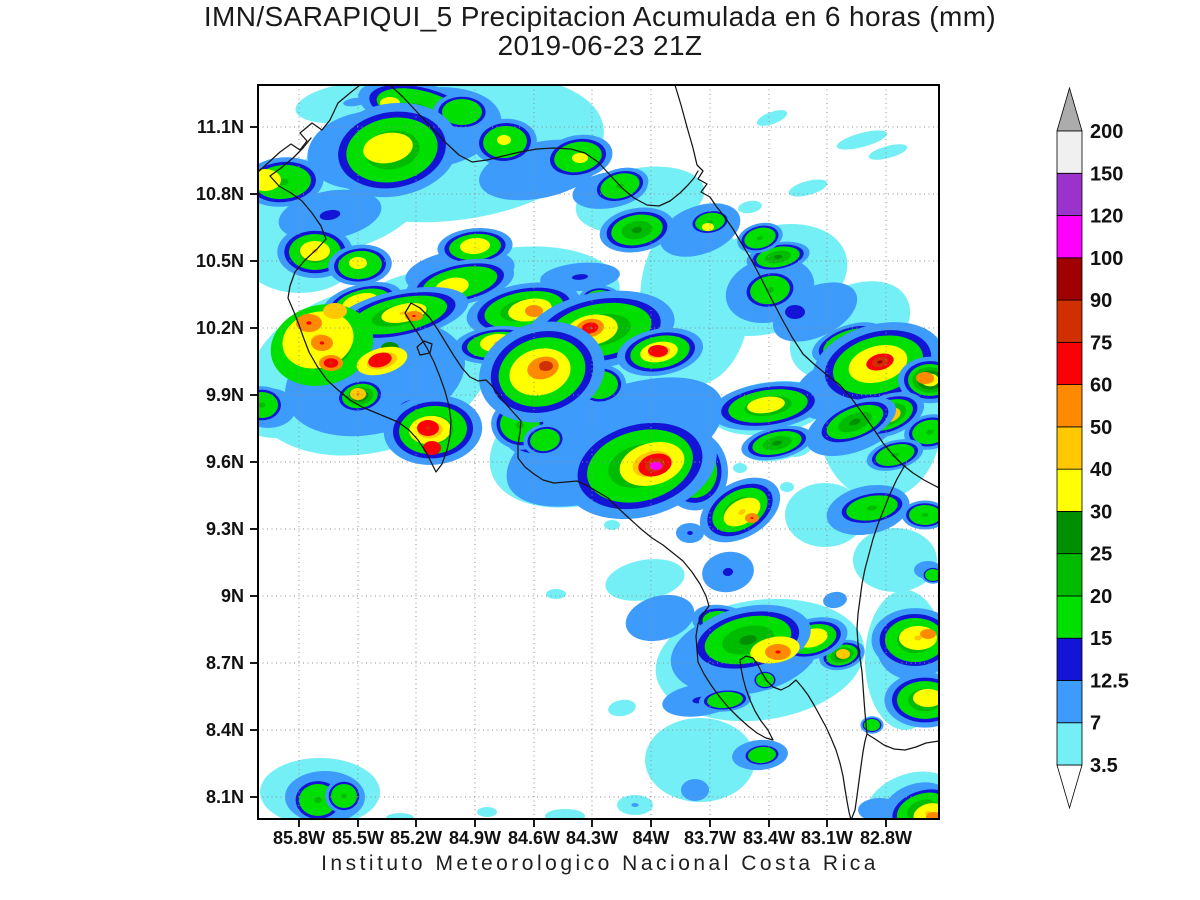 The width and height of the screenshot is (1200, 900). What do you see at coordinates (1101, 301) in the screenshot?
I see `colorbar-label: 90` at bounding box center [1101, 301].